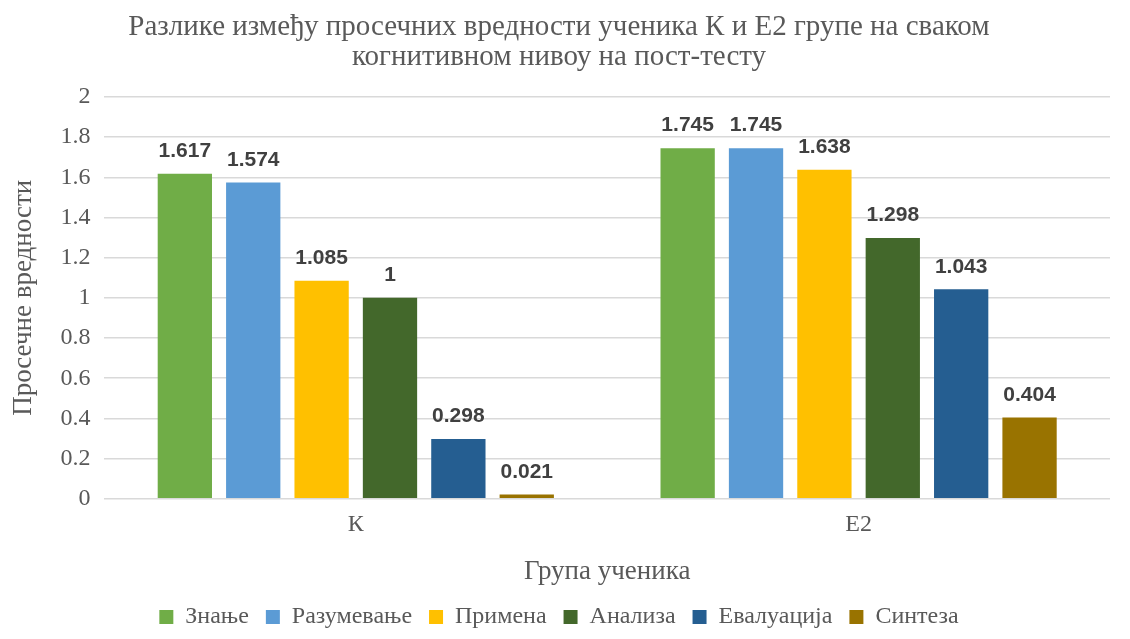  Describe the element at coordinates (75, 135) in the screenshot. I see `y-tick-label: 1.8` at that location.